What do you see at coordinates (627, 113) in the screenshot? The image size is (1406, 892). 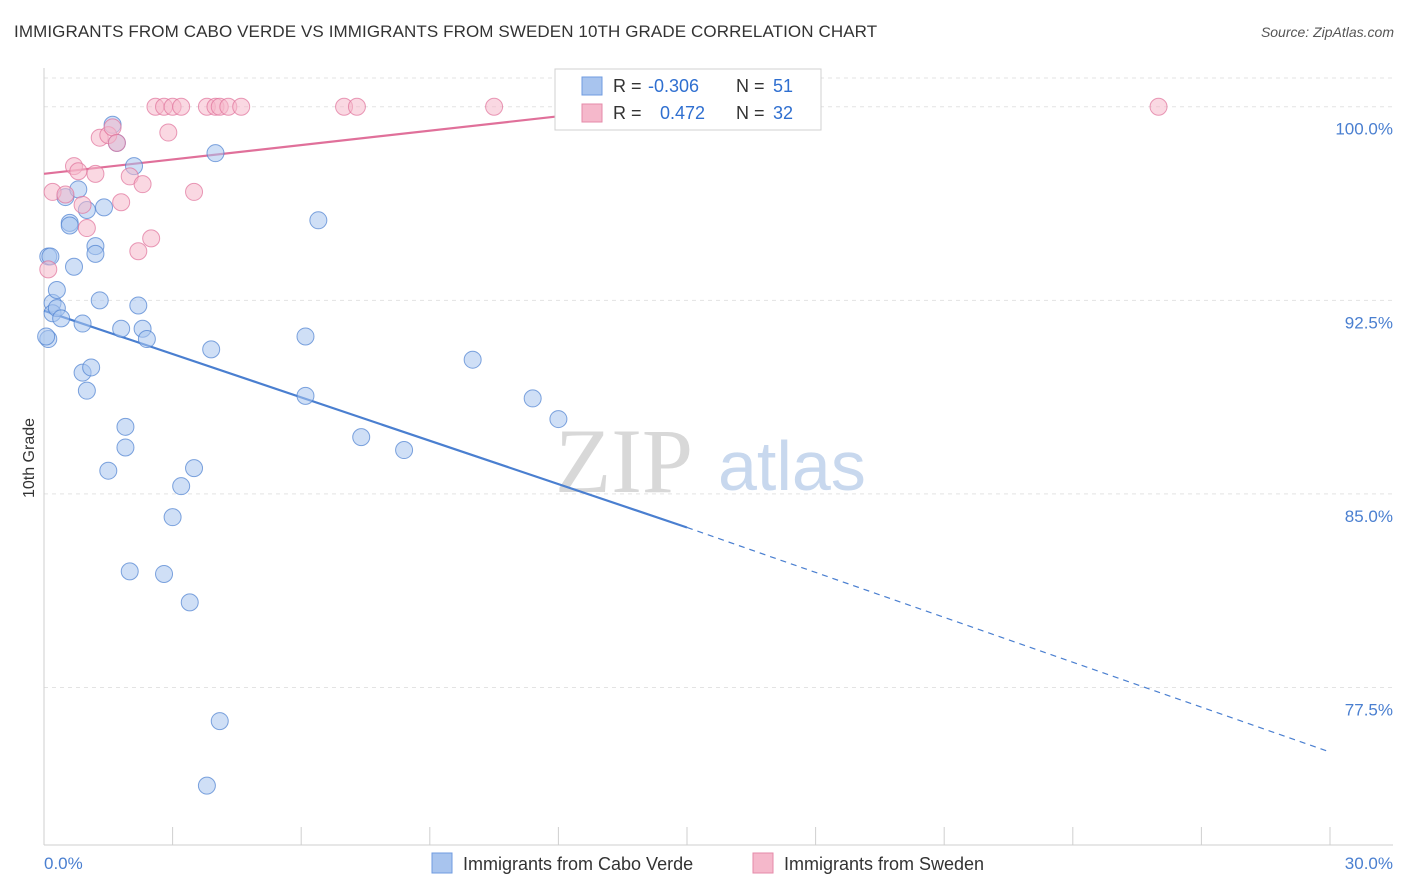 I see `legend-r-label-2: R =` at bounding box center [627, 113].